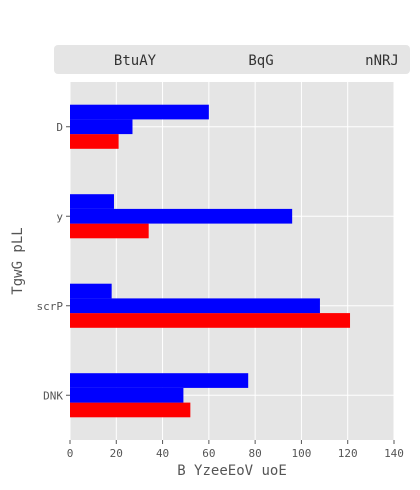  Describe the element at coordinates (208, 453) in the screenshot. I see `x-tick-label: 60` at that location.